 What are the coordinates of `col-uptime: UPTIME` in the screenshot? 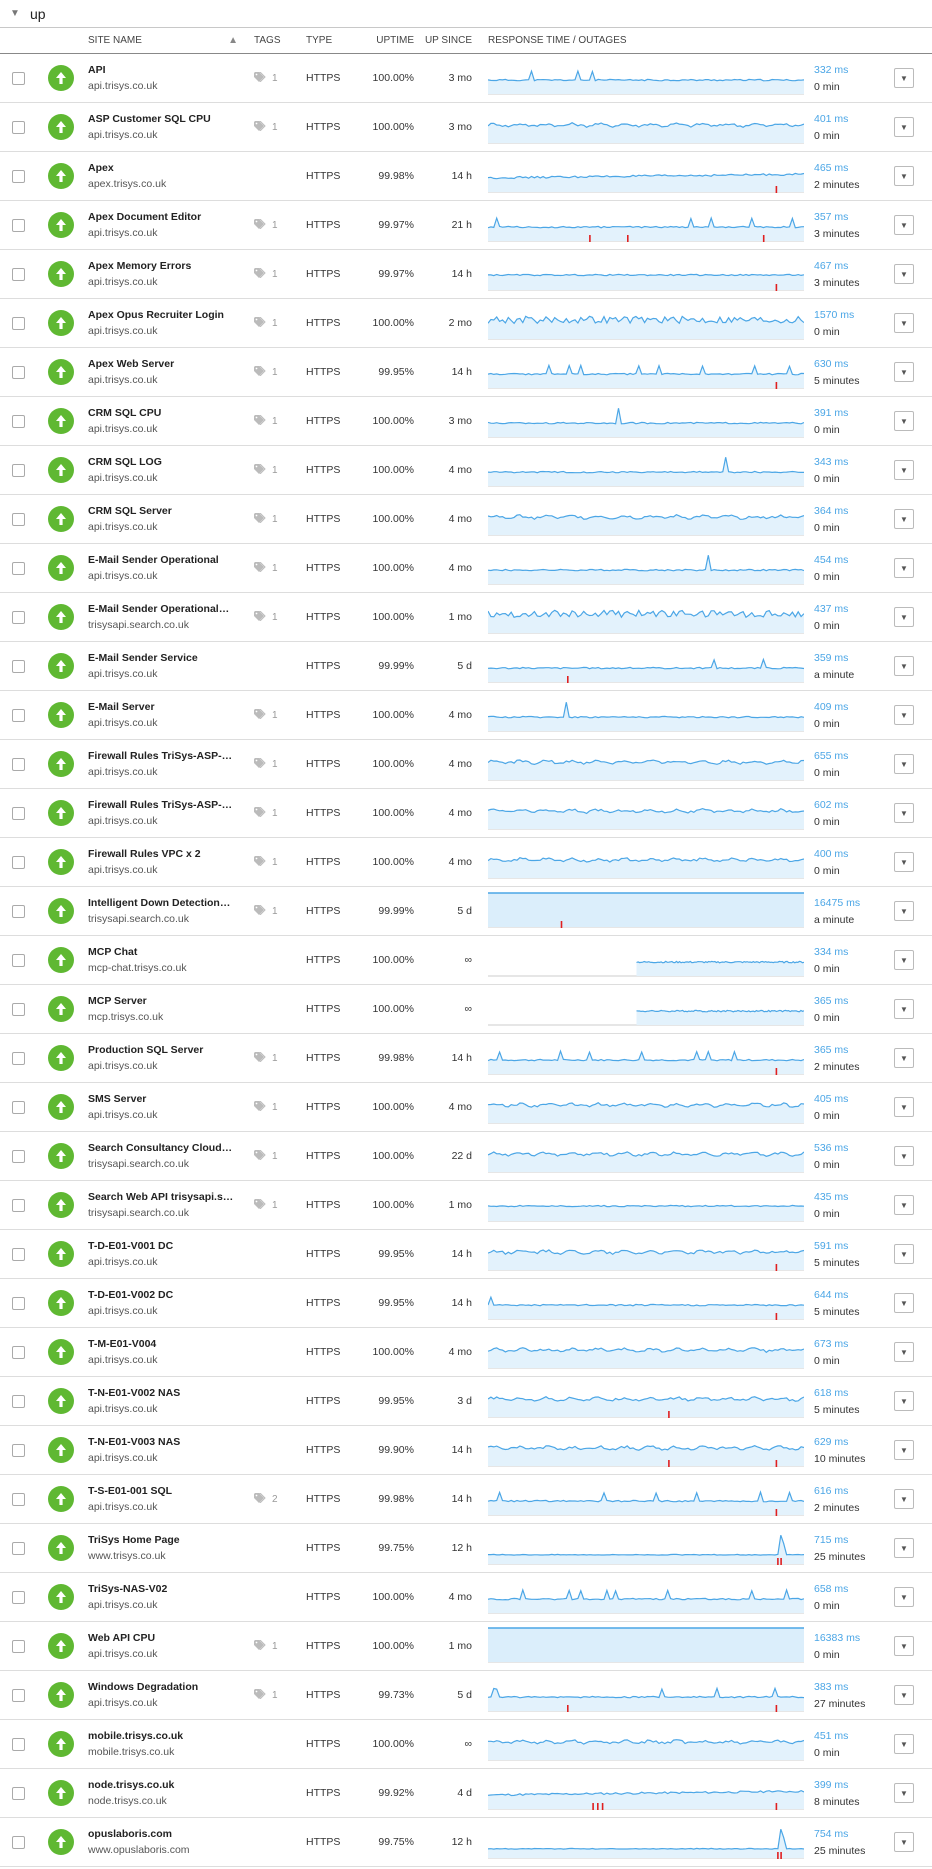 It's located at (395, 40).